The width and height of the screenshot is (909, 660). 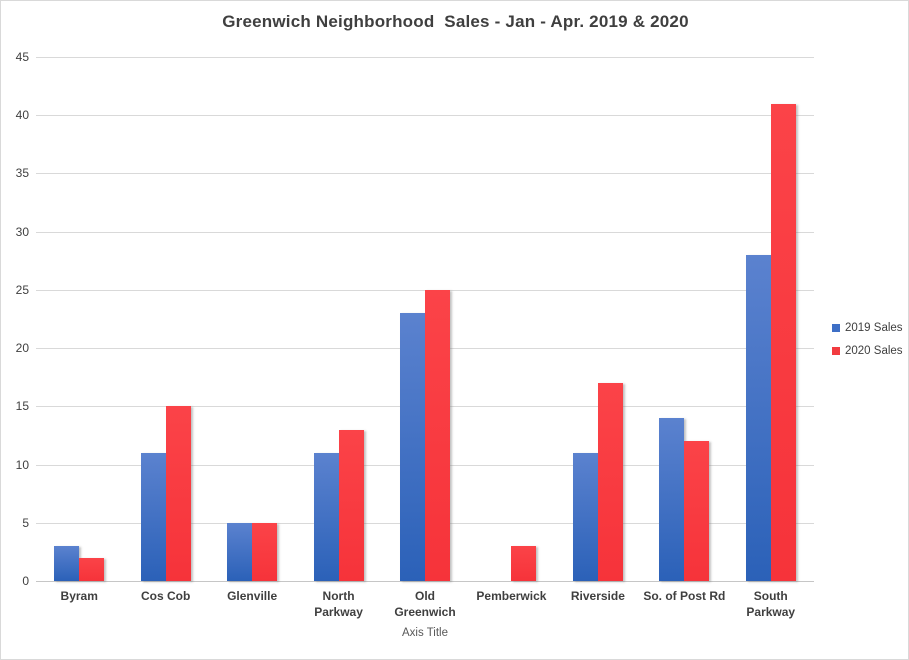 I want to click on category-label-riverside: Riverside, so click(x=597, y=596).